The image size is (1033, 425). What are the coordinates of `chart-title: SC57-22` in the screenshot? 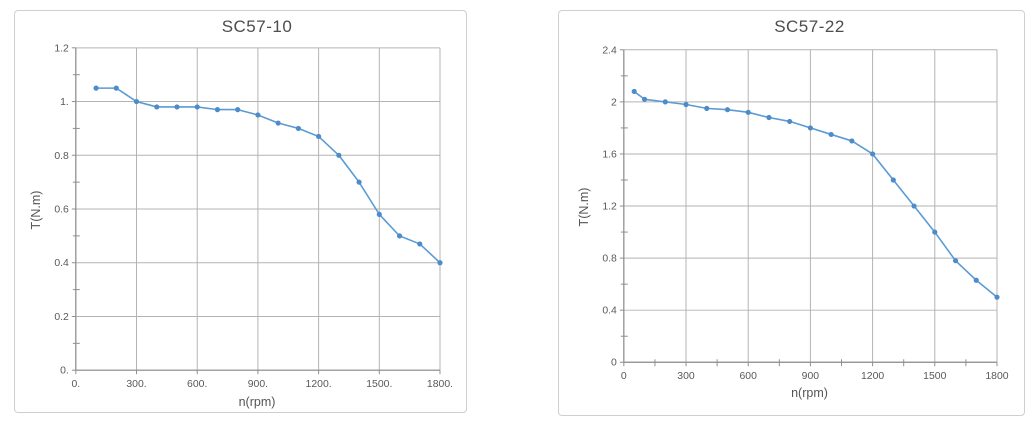 It's located at (809, 26).